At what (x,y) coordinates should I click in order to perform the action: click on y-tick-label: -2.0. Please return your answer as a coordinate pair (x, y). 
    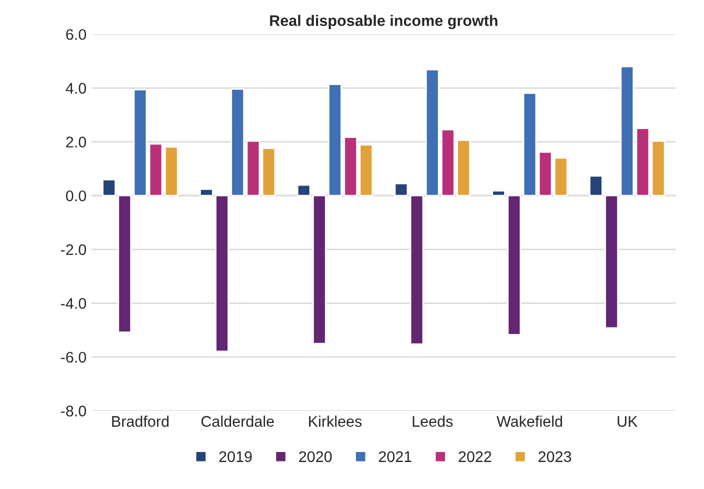
    Looking at the image, I should click on (73, 250).